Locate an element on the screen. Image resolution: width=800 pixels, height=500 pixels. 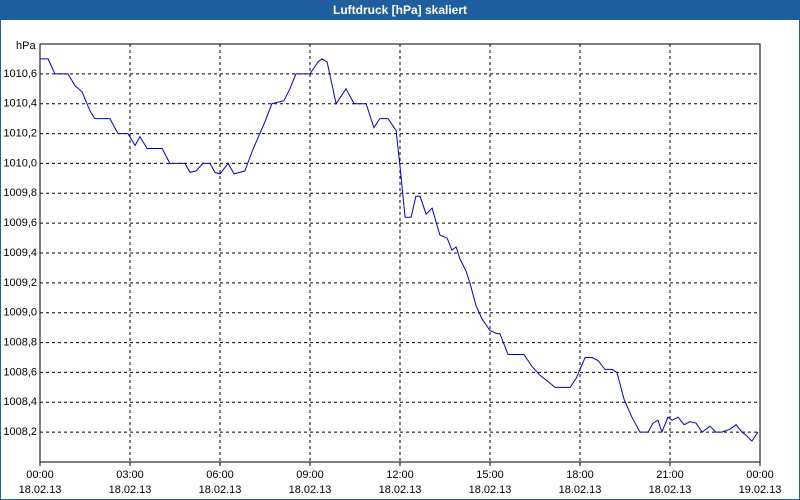
x-tick-label: 12:00 is located at coordinates (400, 475).